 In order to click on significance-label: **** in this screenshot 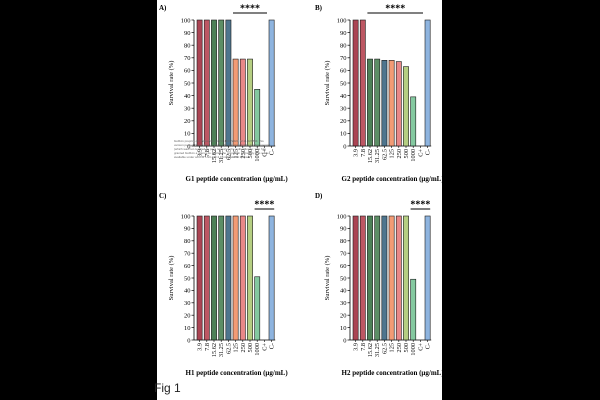, I will do `click(250, 9)`.